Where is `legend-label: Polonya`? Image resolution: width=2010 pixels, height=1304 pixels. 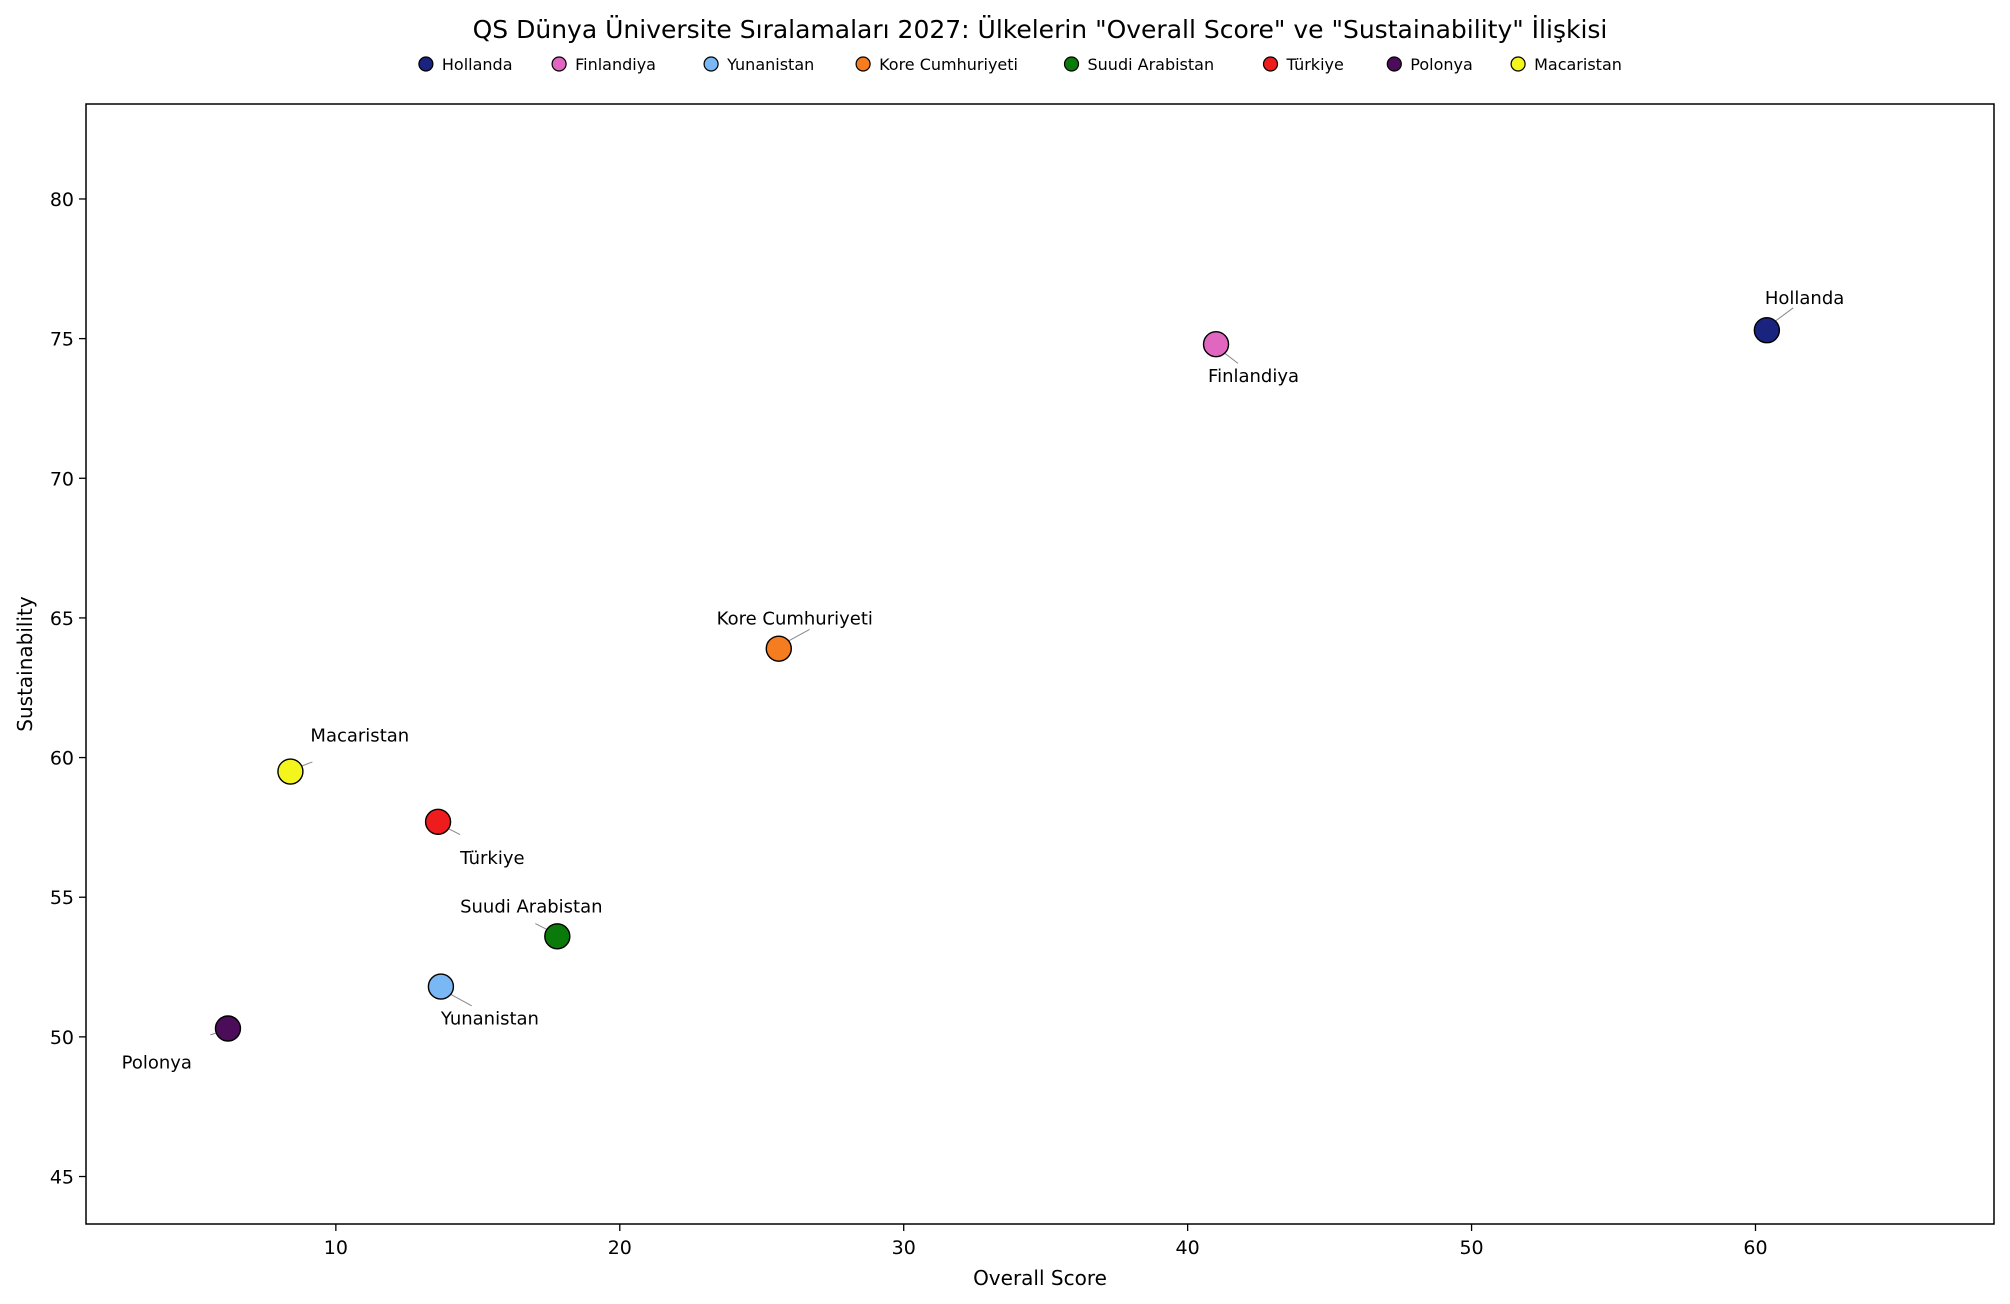
legend-label: Polonya is located at coordinates (1441, 64).